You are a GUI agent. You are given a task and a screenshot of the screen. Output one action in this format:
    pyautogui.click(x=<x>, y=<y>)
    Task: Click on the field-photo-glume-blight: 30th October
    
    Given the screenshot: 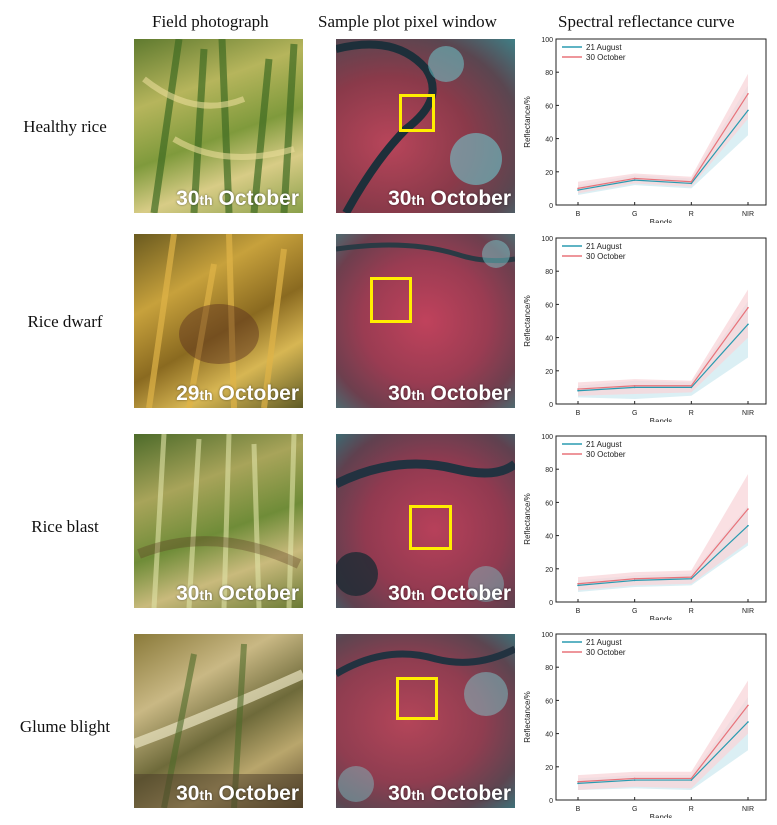 What is the action you would take?
    pyautogui.click(x=218, y=721)
    